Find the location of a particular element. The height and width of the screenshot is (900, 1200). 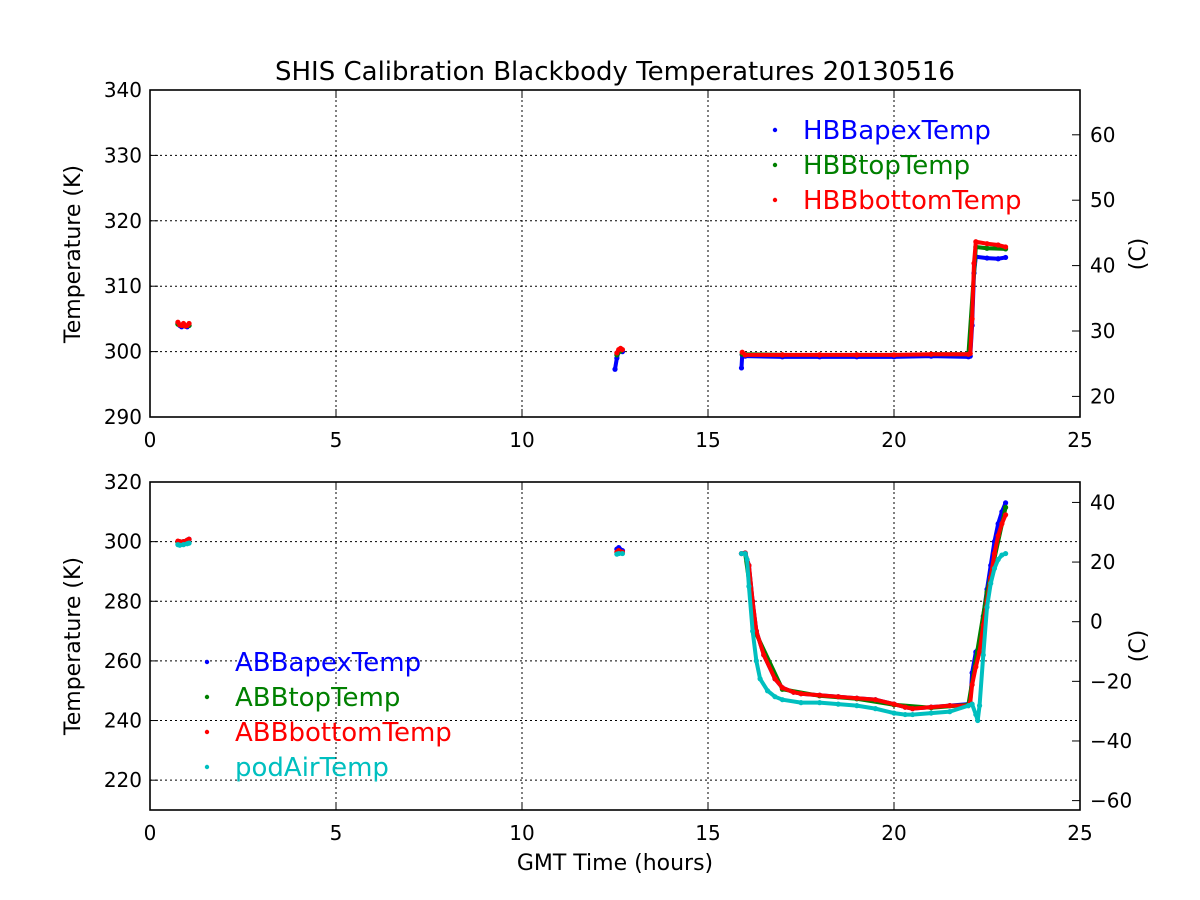

legend-marker-HBBtopTemp is located at coordinates (775, 165).